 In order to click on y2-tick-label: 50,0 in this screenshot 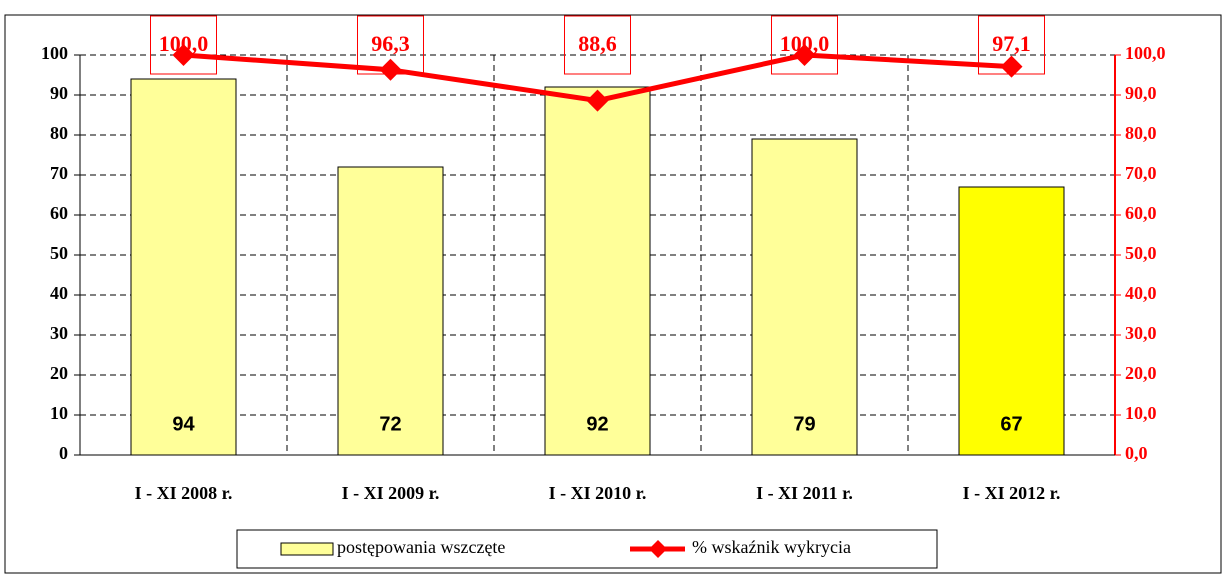, I will do `click(1141, 253)`.